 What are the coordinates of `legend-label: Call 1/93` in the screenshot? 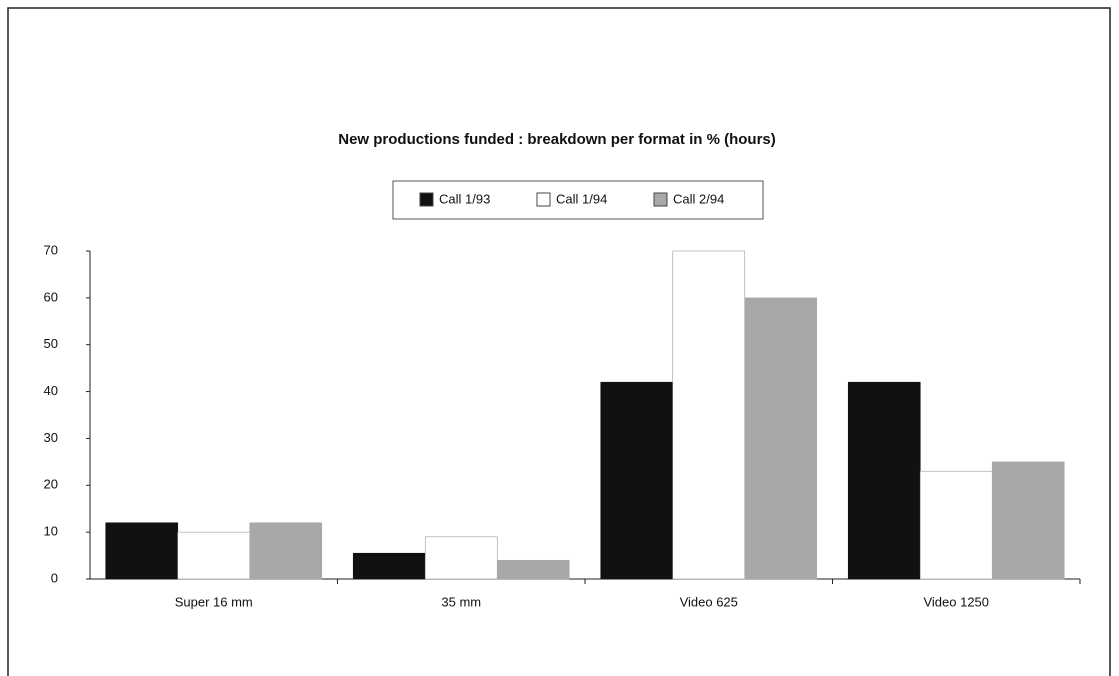 It's located at (464, 198).